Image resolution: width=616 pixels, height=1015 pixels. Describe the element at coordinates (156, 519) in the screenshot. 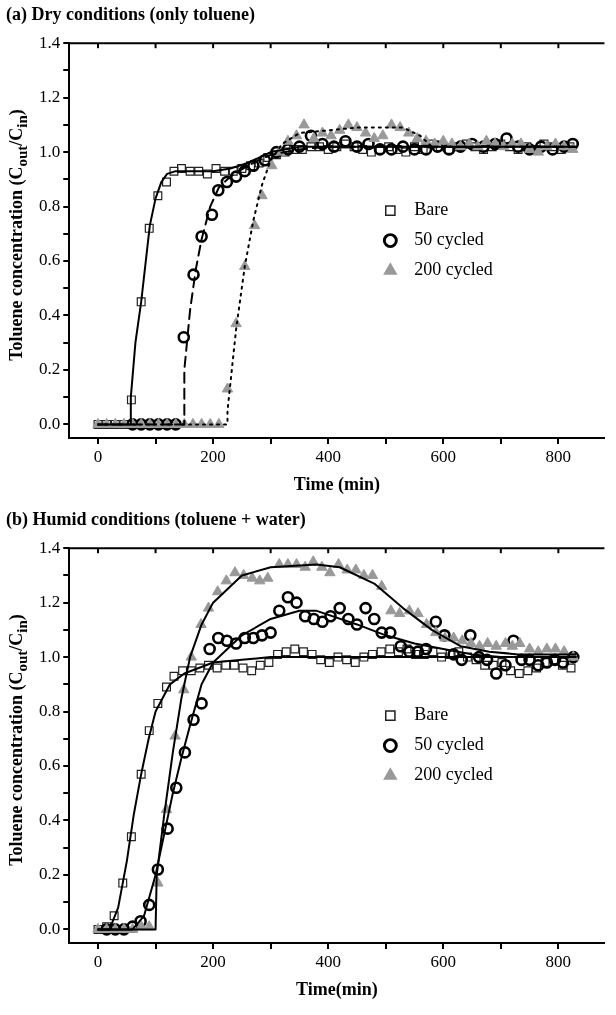

I see `chart-title: (b) Humid conditions (toluene + water)` at that location.